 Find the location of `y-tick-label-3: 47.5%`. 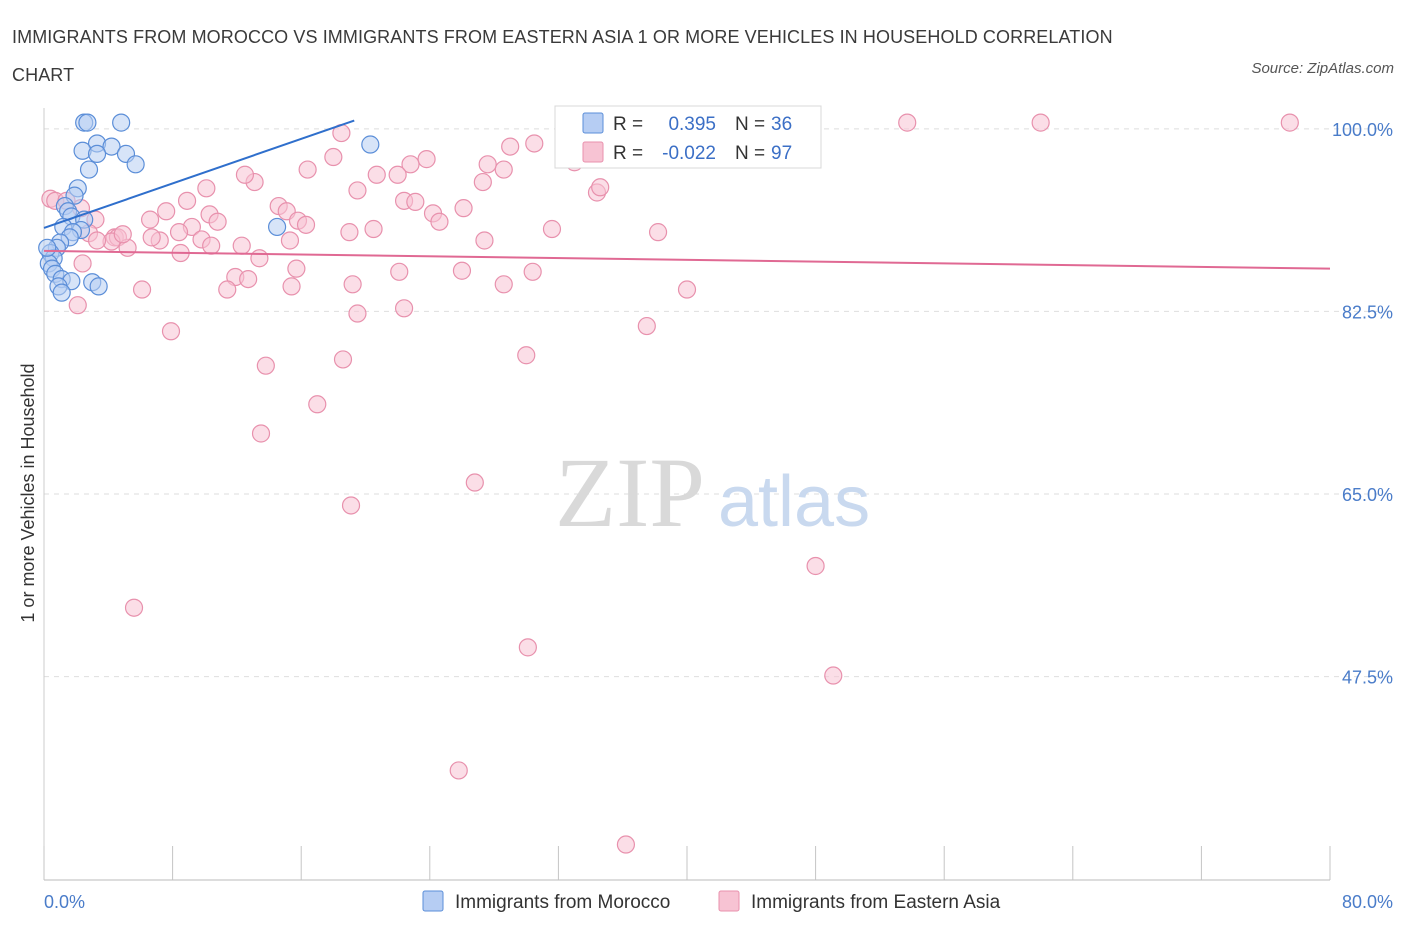

y-tick-label-3: 47.5% is located at coordinates (1367, 678).